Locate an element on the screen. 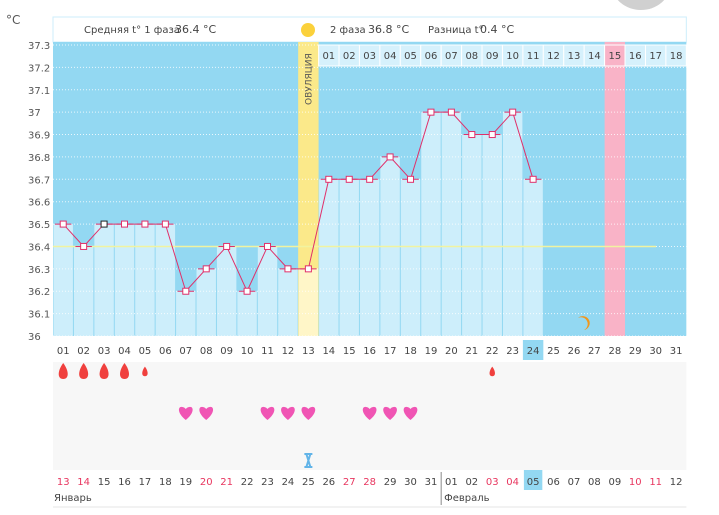 This screenshot has height=515, width=719. calendar-date: 29 is located at coordinates (390, 482).